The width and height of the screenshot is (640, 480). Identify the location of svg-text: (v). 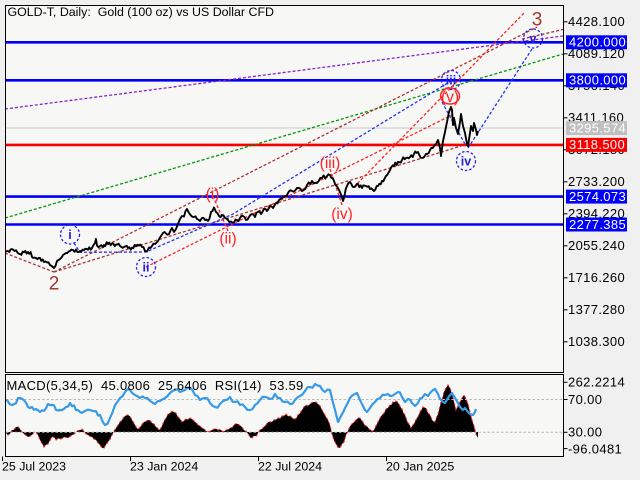
(450, 97).